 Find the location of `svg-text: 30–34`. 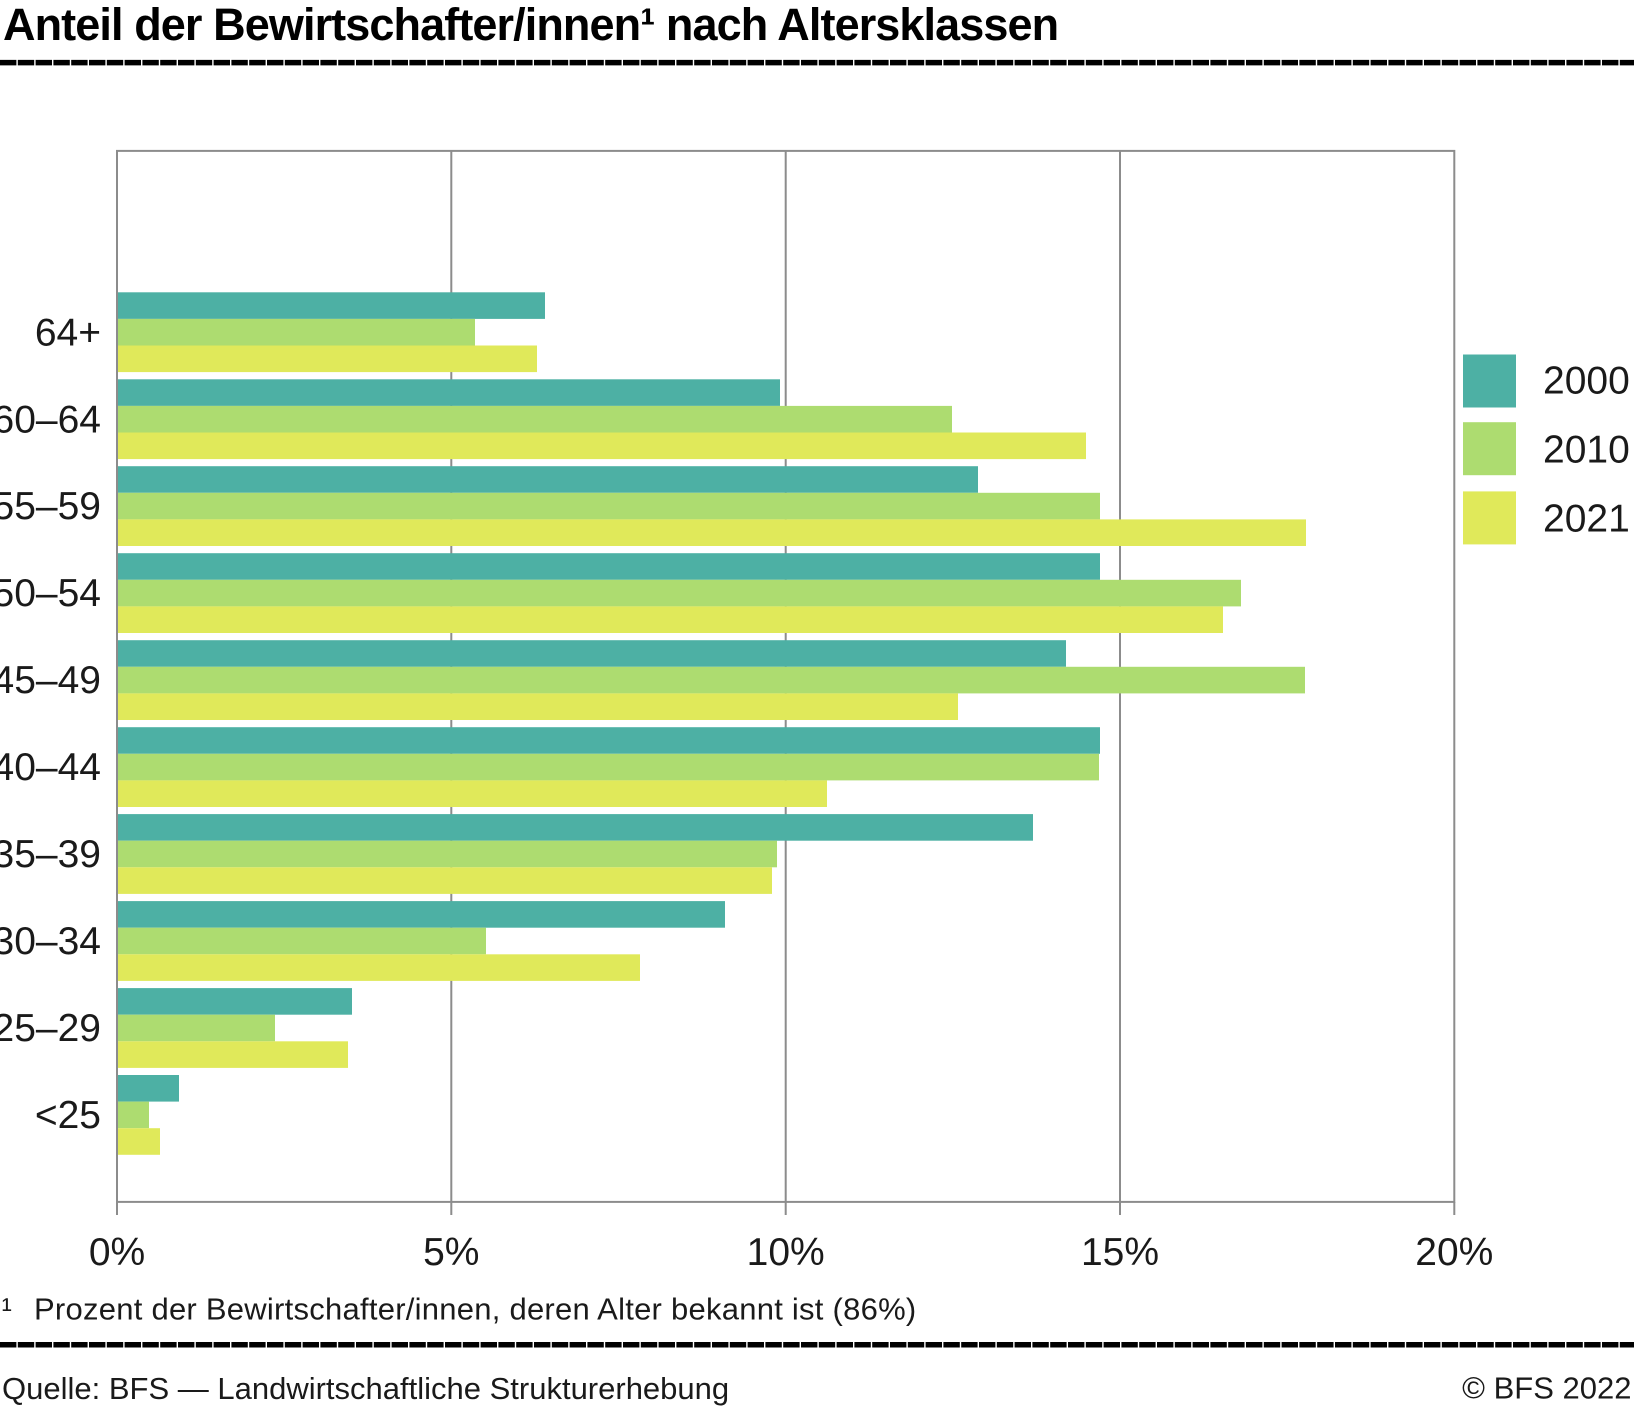

svg-text: 30–34 is located at coordinates (50, 941).